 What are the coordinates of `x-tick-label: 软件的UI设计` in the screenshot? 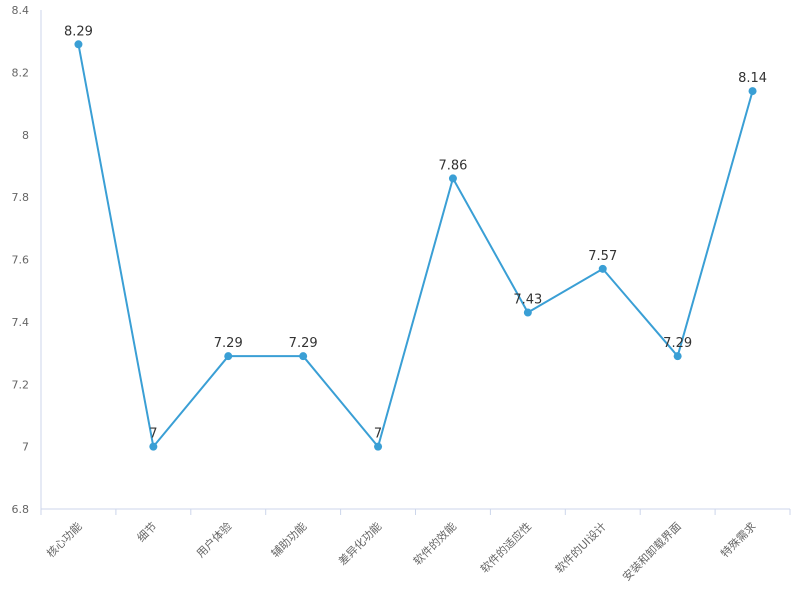 It's located at (580, 547).